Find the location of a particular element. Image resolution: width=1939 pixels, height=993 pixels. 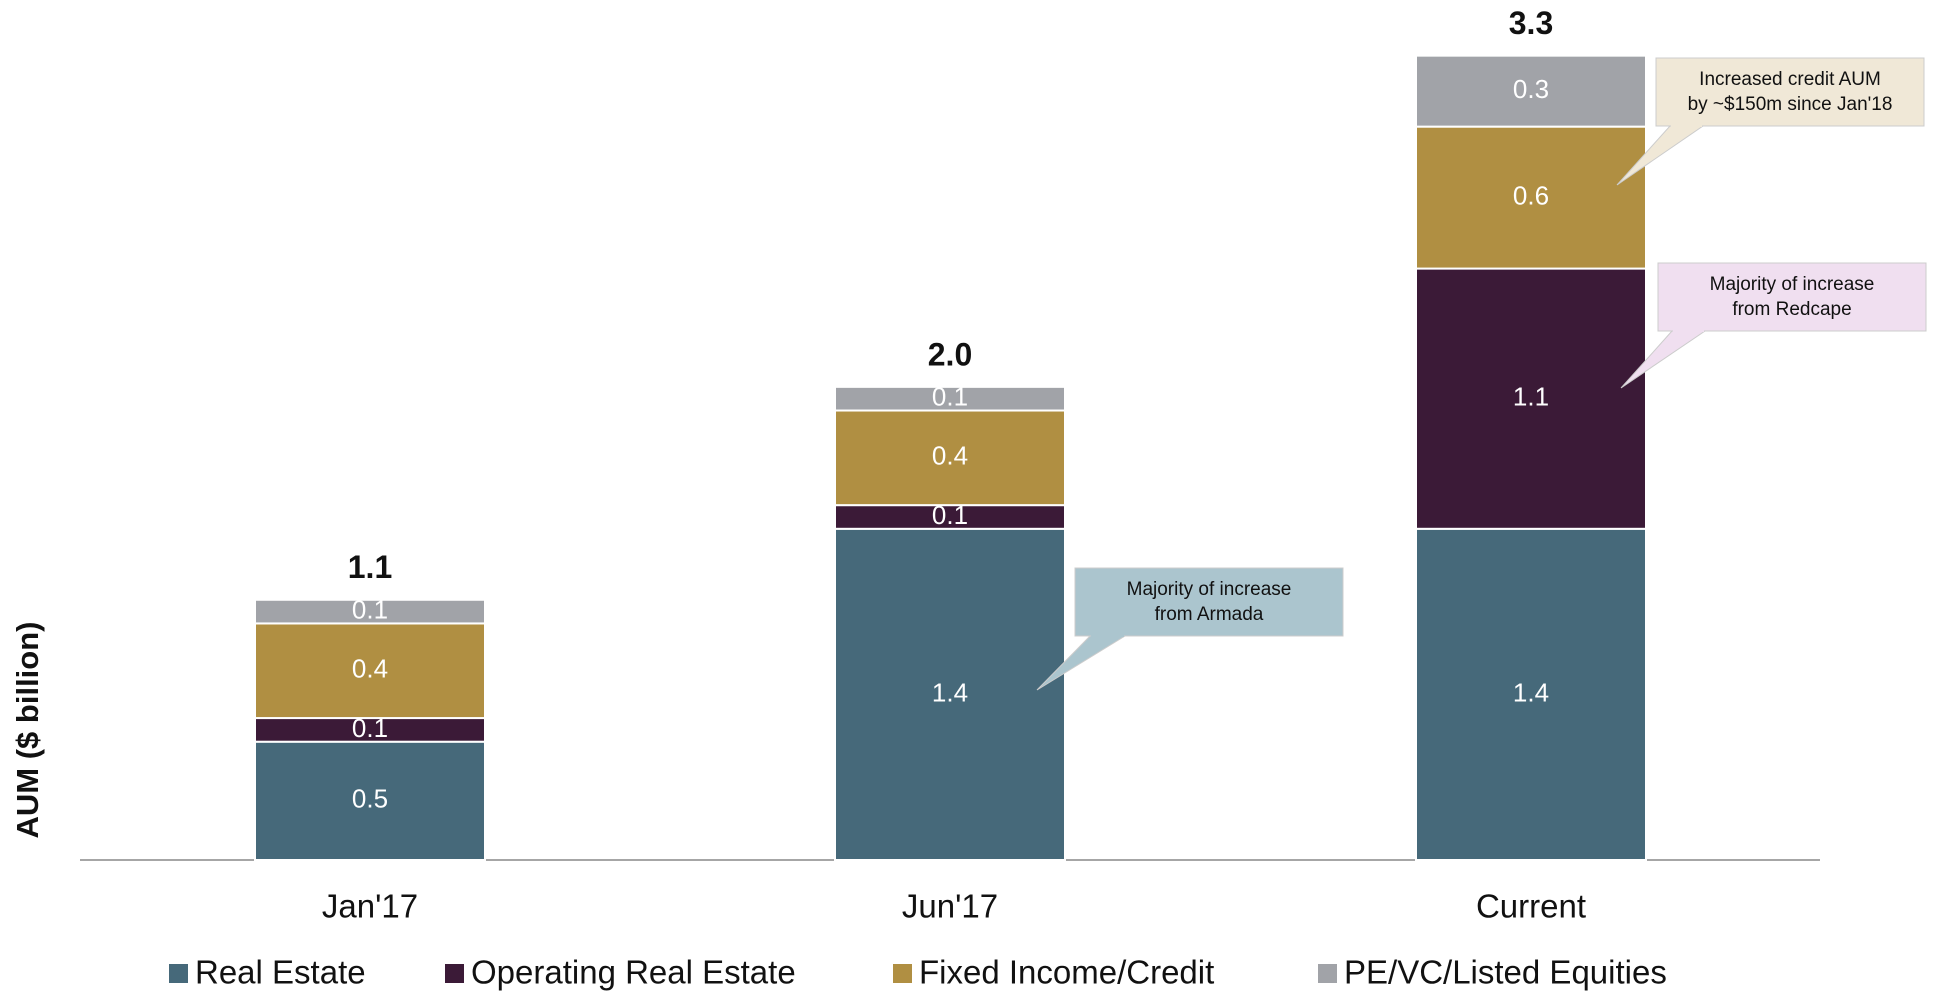

segment-label: 0.6 is located at coordinates (1531, 195).